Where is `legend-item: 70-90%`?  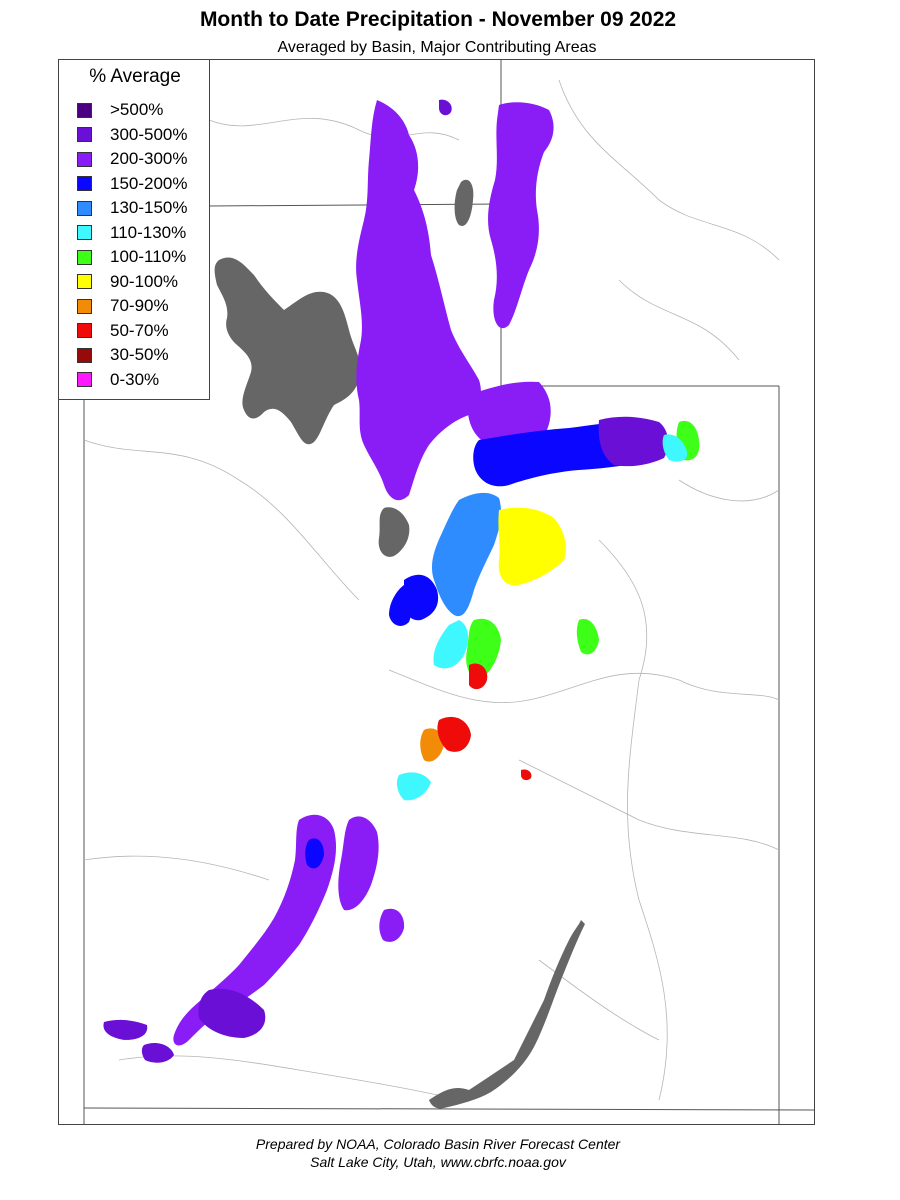
legend-item: 70-90% is located at coordinates (123, 306).